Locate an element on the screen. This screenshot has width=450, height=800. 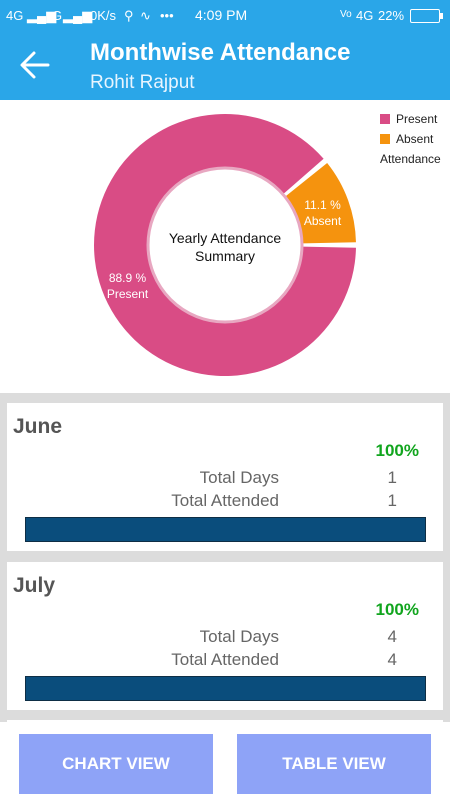
page-title: Monthwise Attendance is located at coordinates (220, 52).